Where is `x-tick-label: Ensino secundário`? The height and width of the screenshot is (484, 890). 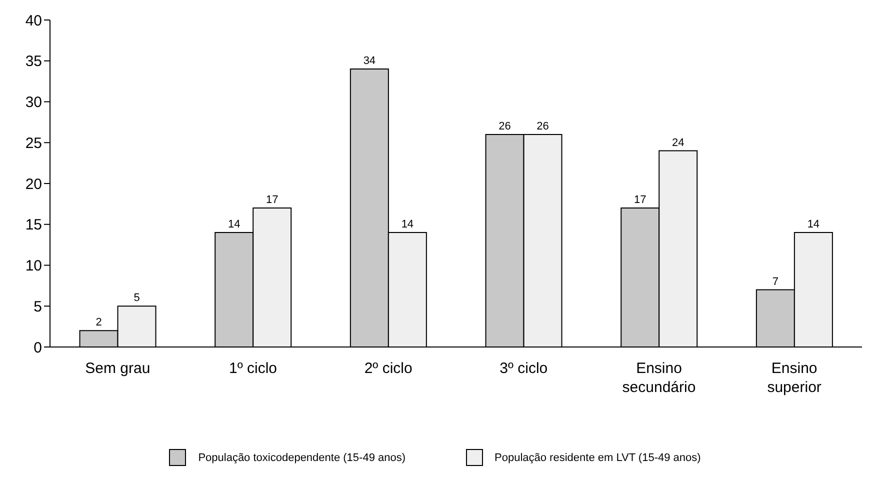
x-tick-label: Ensino secundário is located at coordinates (659, 378).